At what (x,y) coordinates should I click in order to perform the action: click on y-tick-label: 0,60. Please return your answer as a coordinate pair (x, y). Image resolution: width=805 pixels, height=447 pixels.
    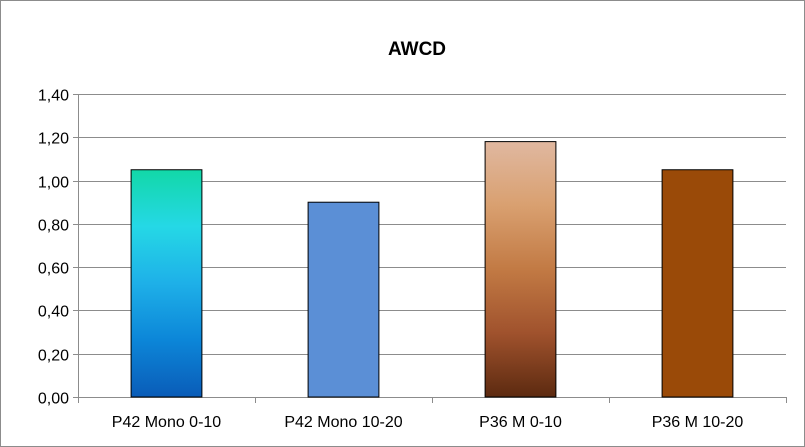
    Looking at the image, I should click on (53, 269).